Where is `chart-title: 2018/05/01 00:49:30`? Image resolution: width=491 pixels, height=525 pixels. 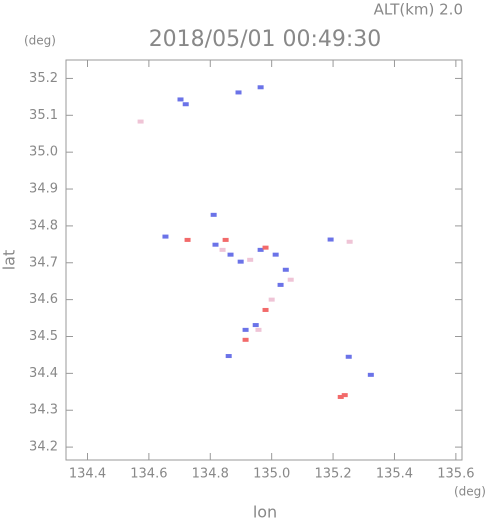 chart-title: 2018/05/01 00:49:30 is located at coordinates (265, 39).